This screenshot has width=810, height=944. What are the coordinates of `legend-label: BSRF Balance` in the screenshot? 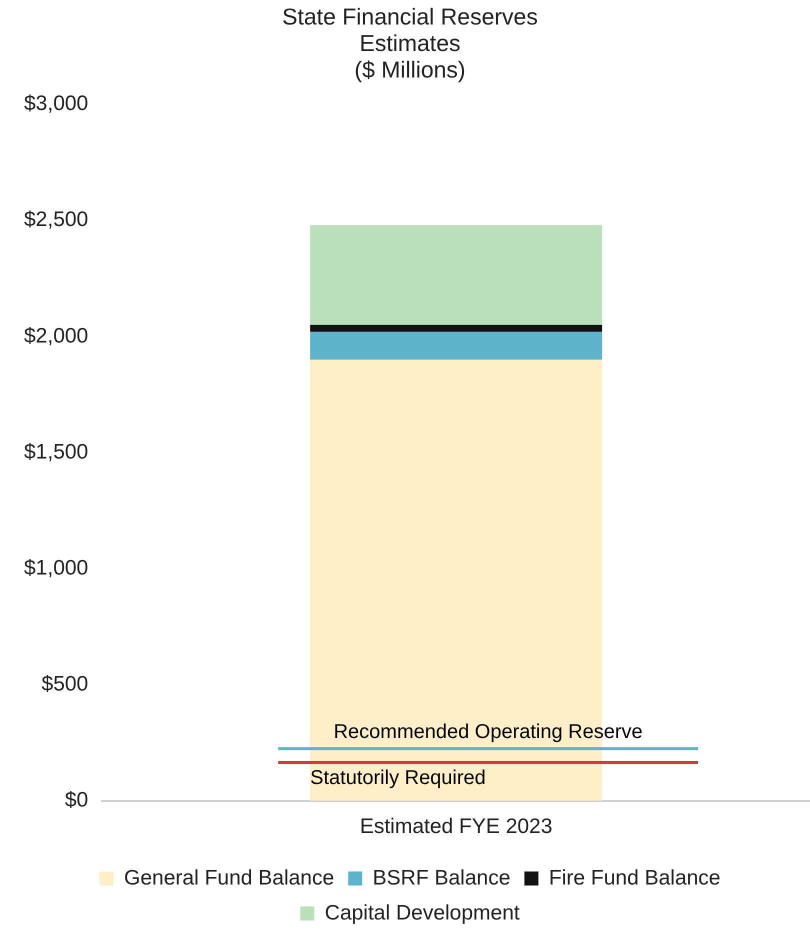 It's located at (441, 878).